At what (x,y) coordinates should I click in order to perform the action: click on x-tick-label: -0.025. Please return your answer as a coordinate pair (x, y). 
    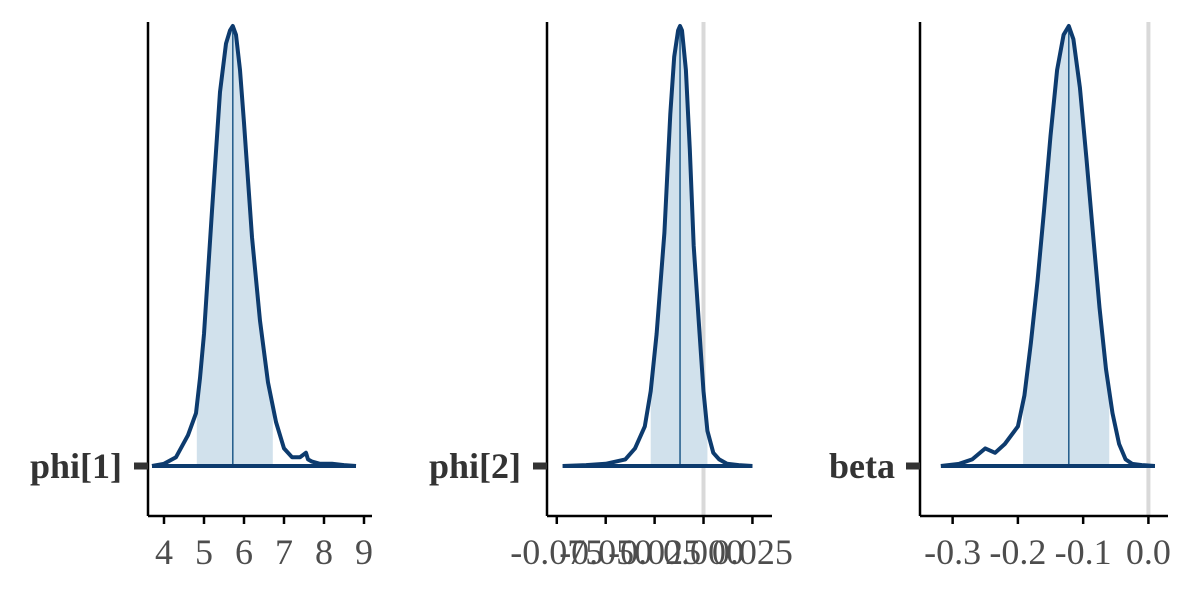
    Looking at the image, I should click on (654, 552).